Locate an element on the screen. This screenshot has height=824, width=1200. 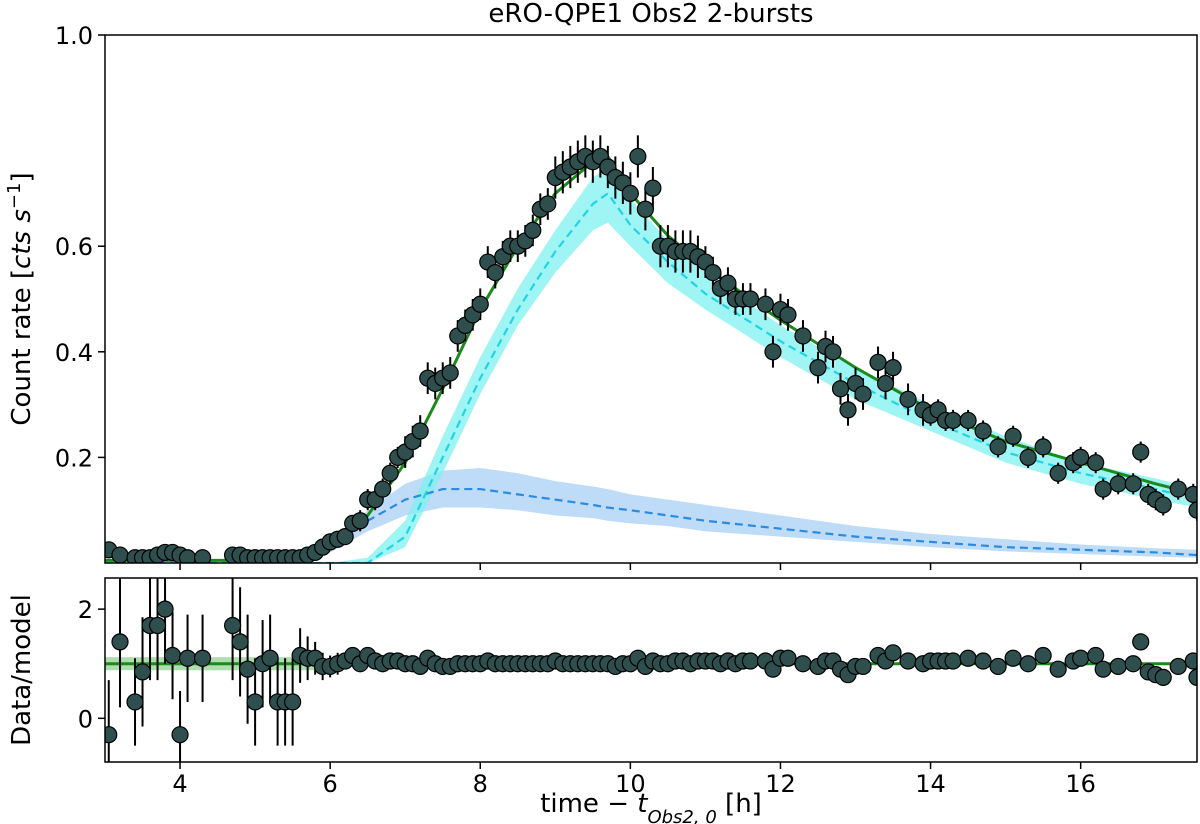
x-tick-label: 16 is located at coordinates (1080, 784).